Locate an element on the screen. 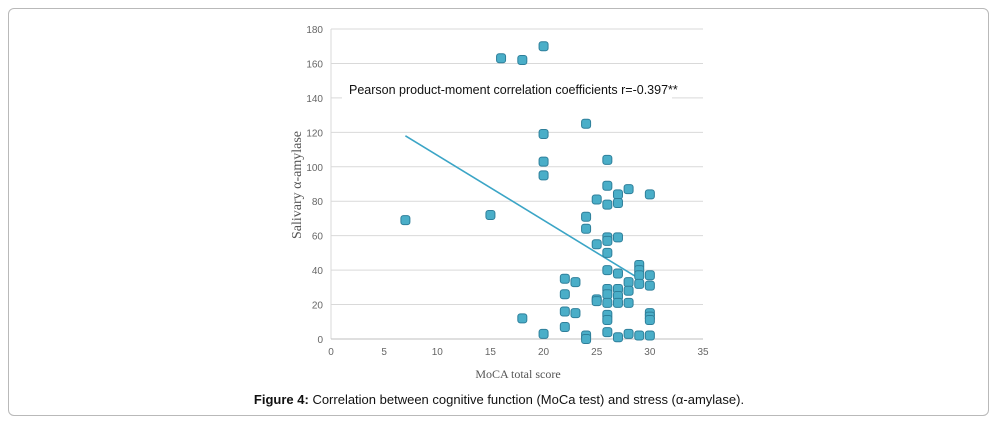  annotation-background is located at coordinates (507, 89).